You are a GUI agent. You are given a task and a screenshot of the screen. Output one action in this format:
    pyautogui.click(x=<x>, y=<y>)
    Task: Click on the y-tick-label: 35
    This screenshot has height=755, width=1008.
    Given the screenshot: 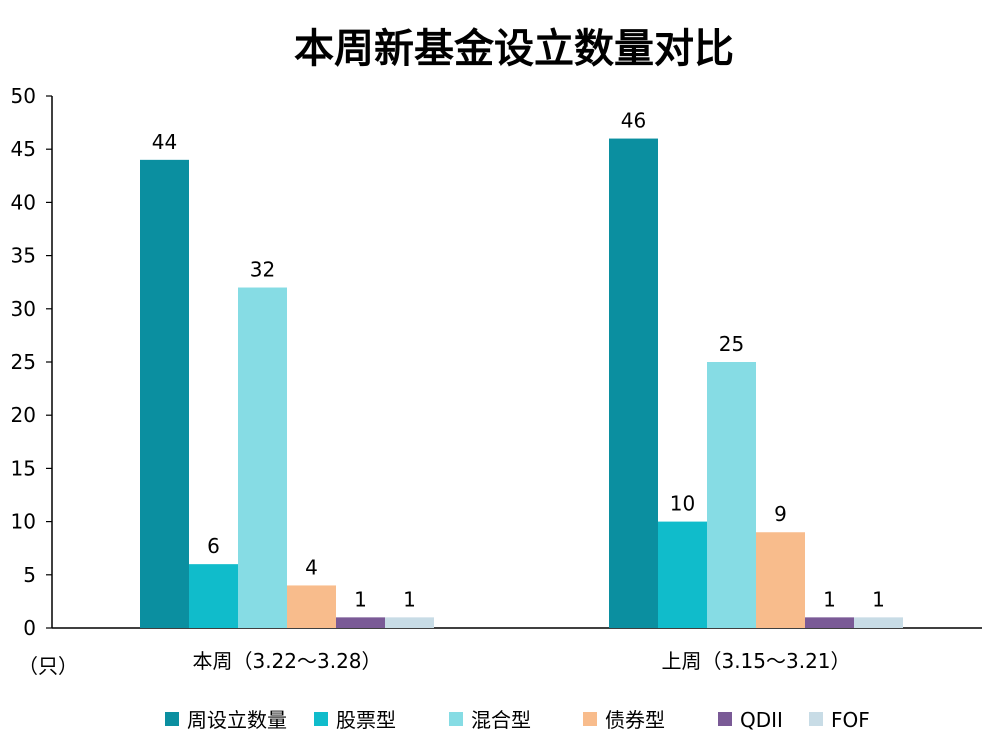 What is the action you would take?
    pyautogui.click(x=23, y=256)
    